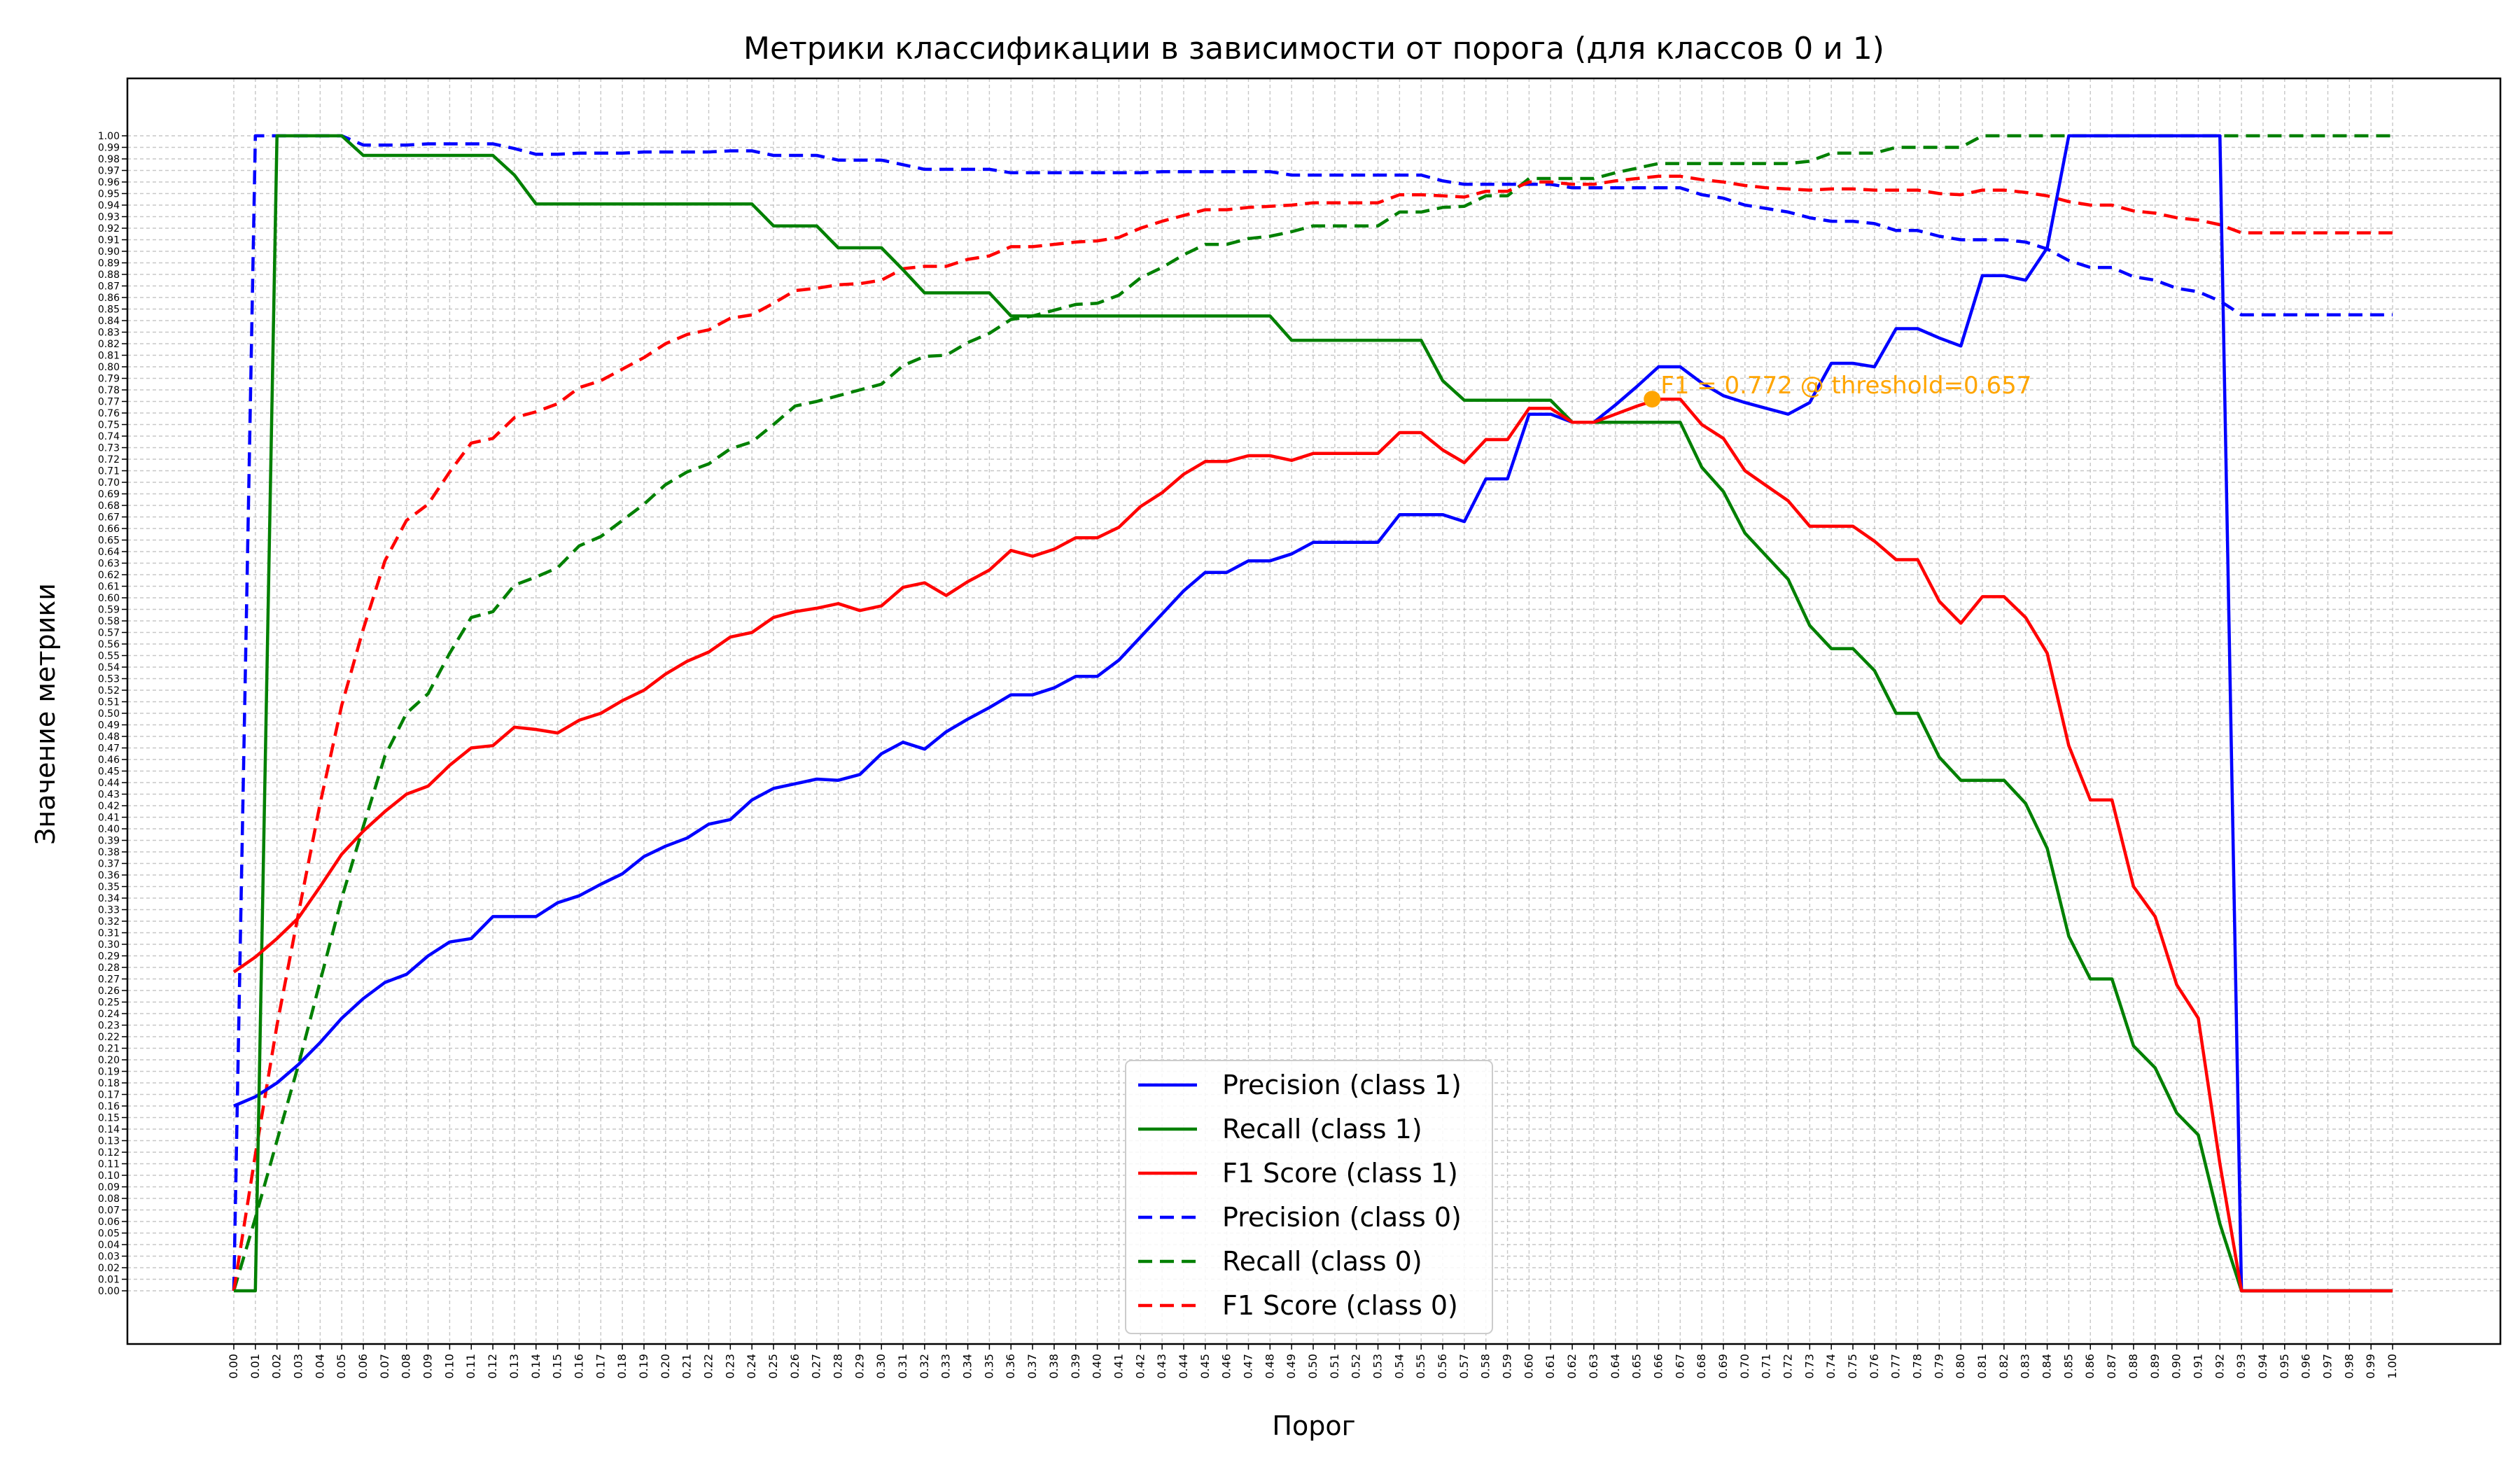 This screenshot has height=1470, width=2520. I want to click on y-tick-label: 0.40, so click(109, 829).